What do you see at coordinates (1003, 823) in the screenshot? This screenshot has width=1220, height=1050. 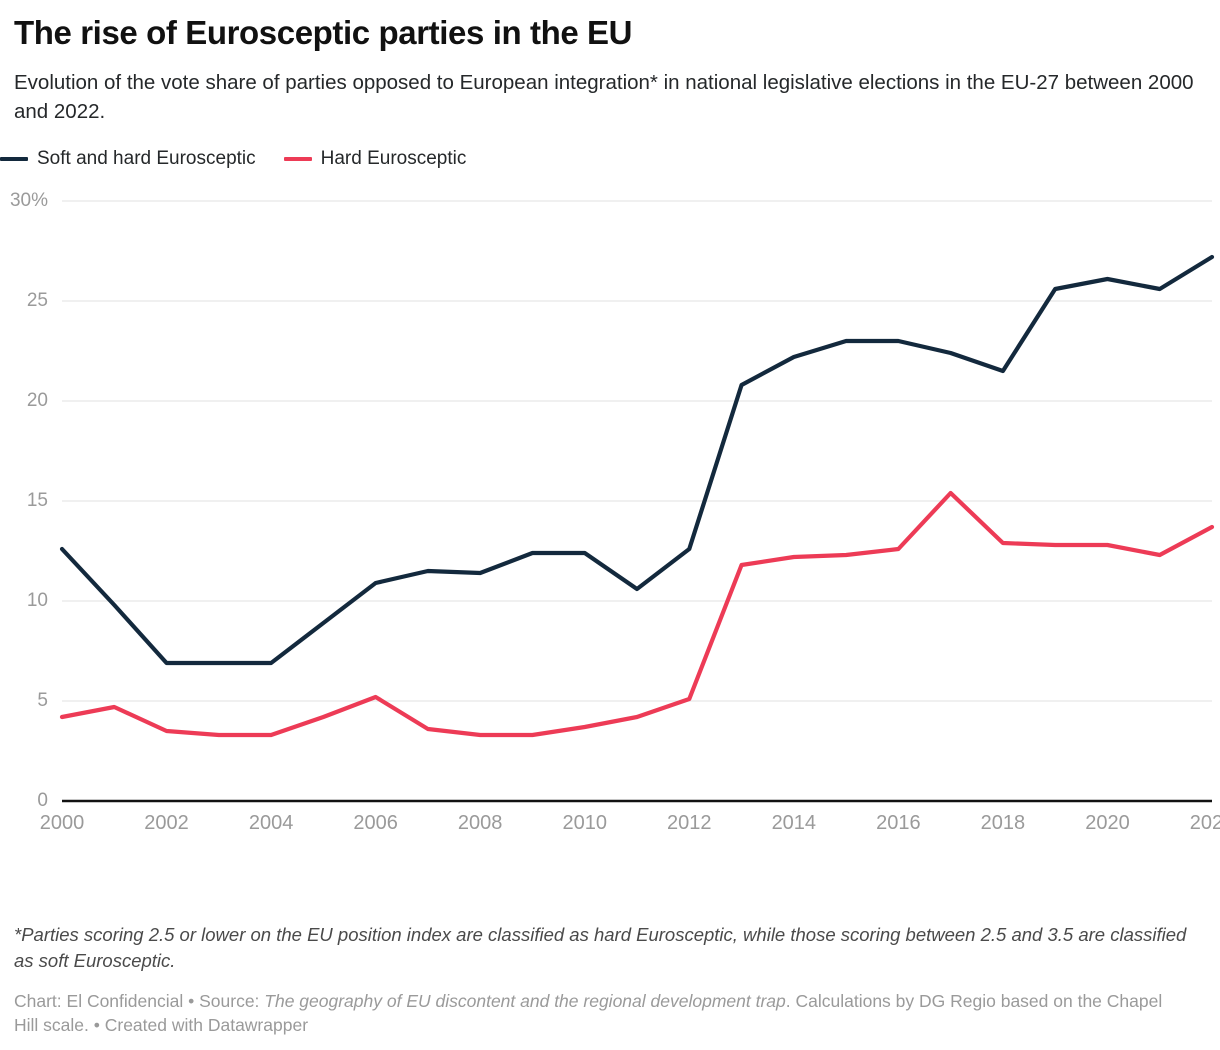 I see `x-axis-tick-label: 2018` at bounding box center [1003, 823].